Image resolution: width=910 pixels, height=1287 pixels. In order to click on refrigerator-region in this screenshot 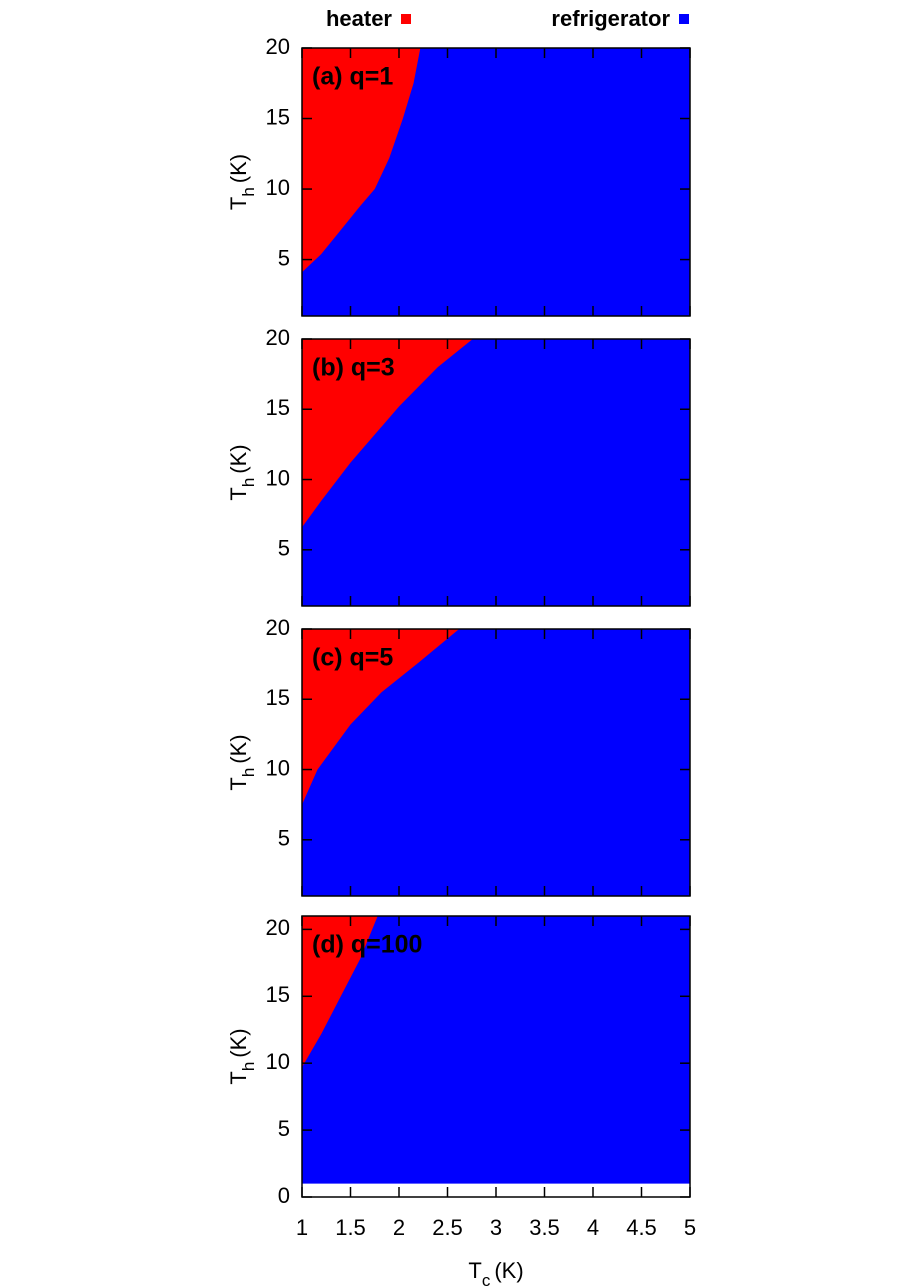, I will do `click(496, 1050)`.